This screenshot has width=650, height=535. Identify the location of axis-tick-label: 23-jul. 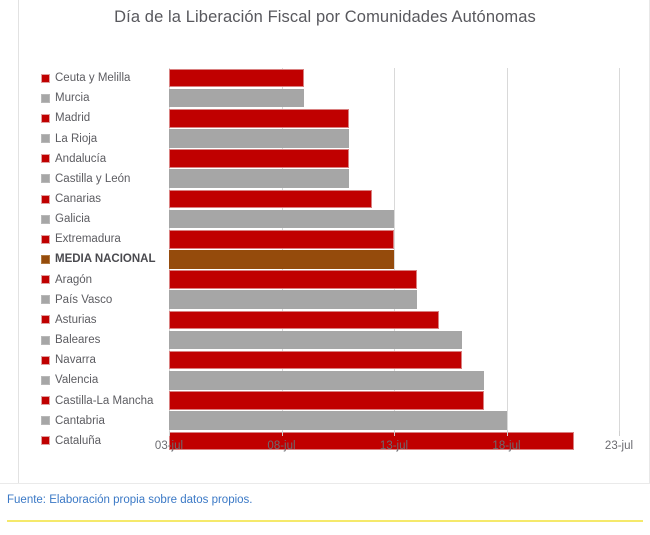
(619, 446).